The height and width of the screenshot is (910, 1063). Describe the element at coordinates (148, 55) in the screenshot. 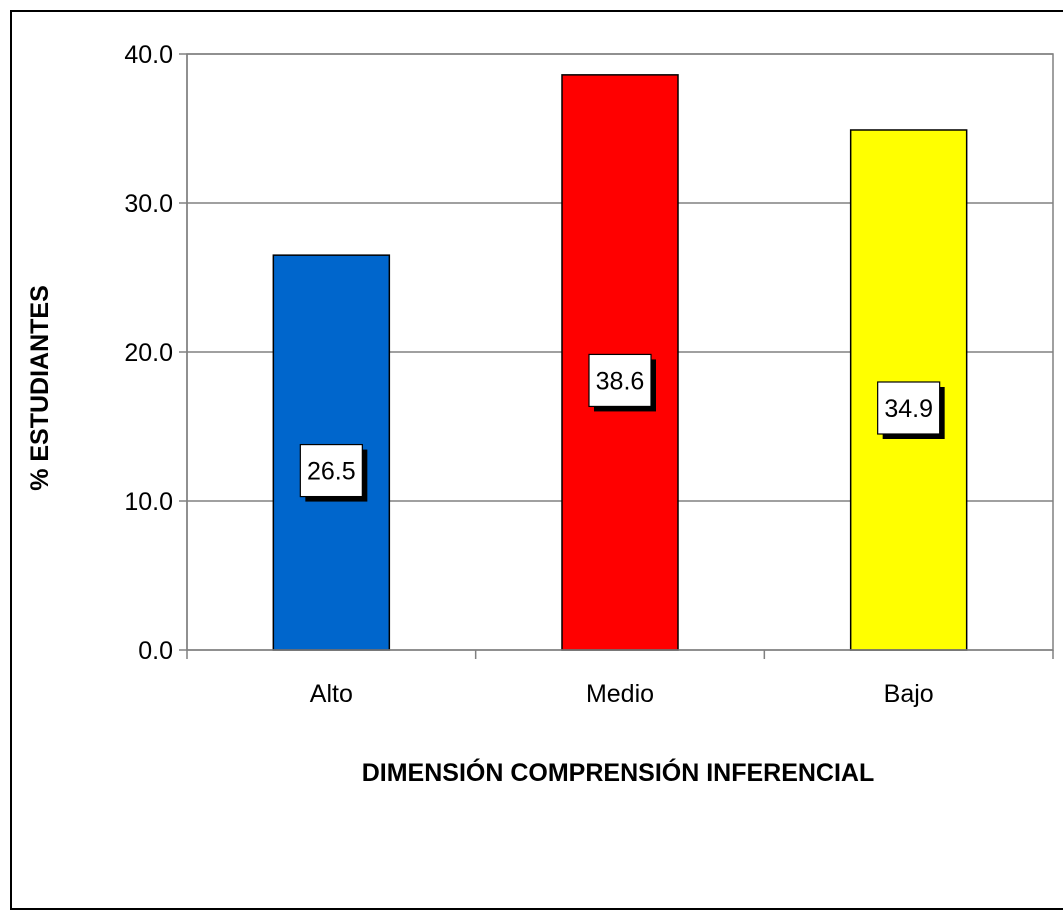

I see `y-tick-label: 40.0` at that location.